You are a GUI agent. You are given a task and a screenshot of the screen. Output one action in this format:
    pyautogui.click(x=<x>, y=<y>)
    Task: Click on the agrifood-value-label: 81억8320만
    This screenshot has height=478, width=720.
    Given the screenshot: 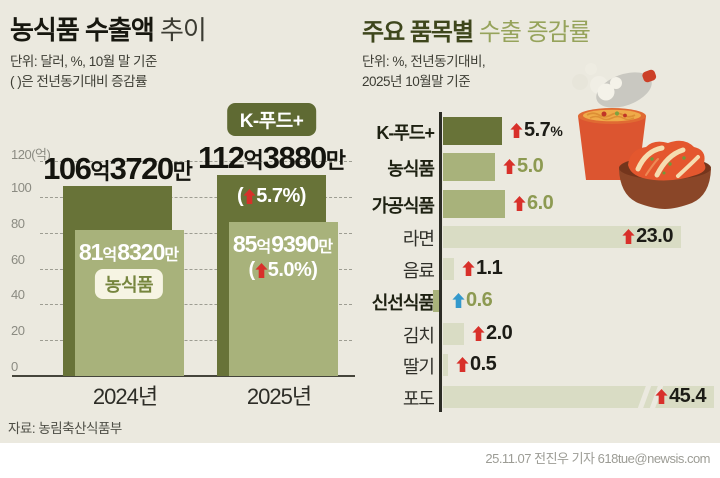 What is the action you would take?
    pyautogui.click(x=129, y=252)
    